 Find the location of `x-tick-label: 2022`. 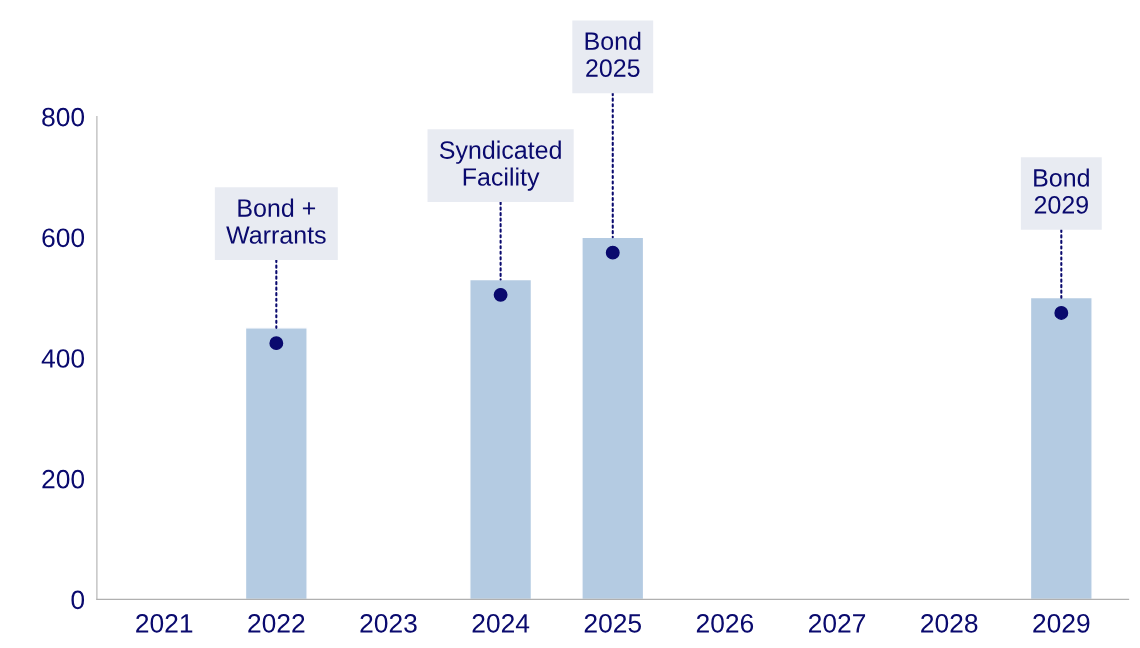

x-tick-label: 2022 is located at coordinates (276, 623).